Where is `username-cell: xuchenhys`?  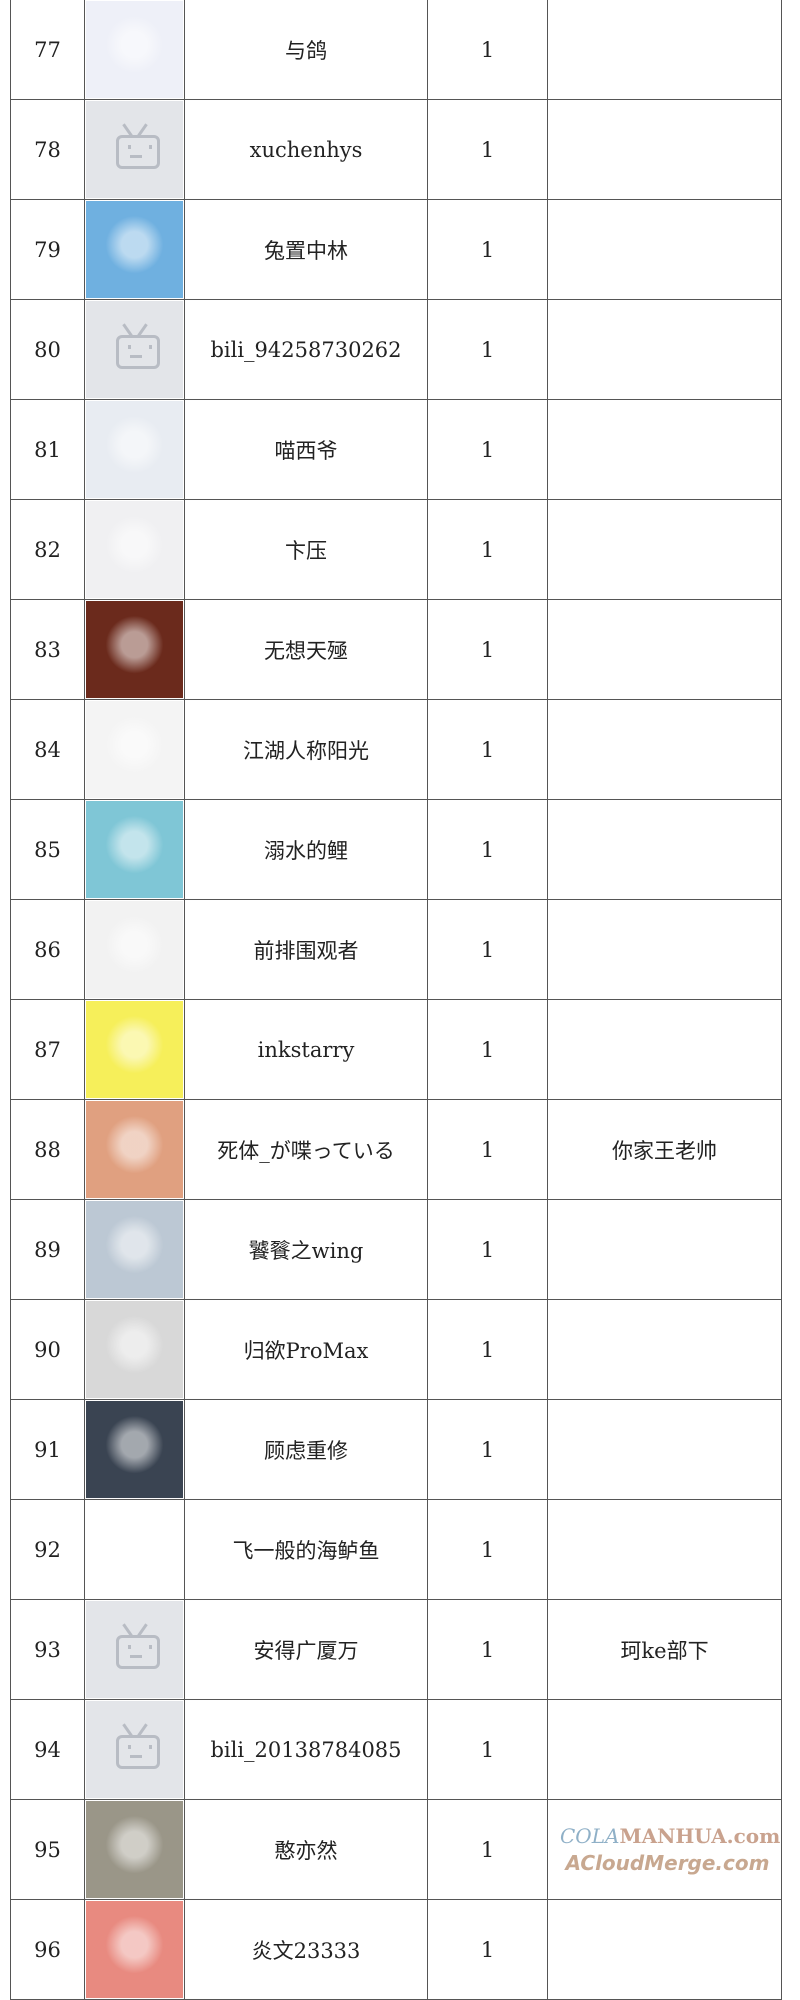
username-cell: xuchenhys is located at coordinates (306, 149).